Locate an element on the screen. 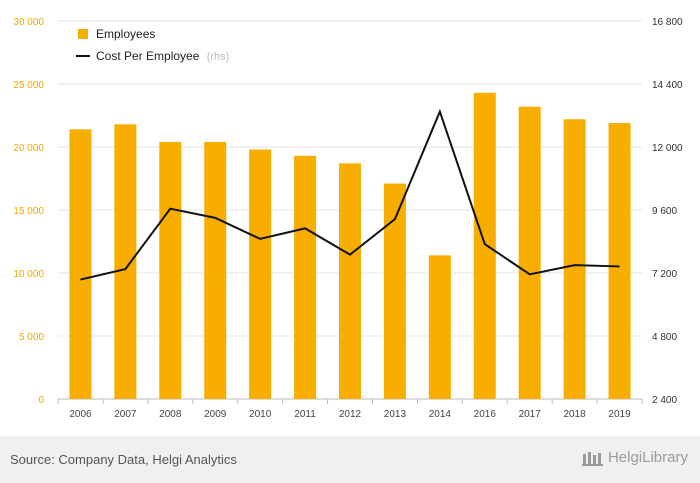  right-tick-label: 14 400 is located at coordinates (667, 85).